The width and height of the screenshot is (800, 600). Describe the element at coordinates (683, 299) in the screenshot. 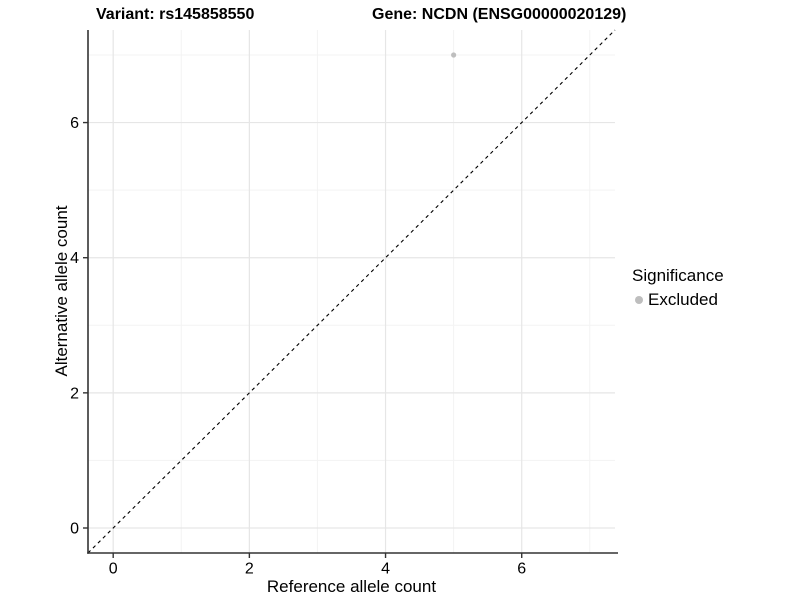

I see `legend-item-label: Excluded` at that location.